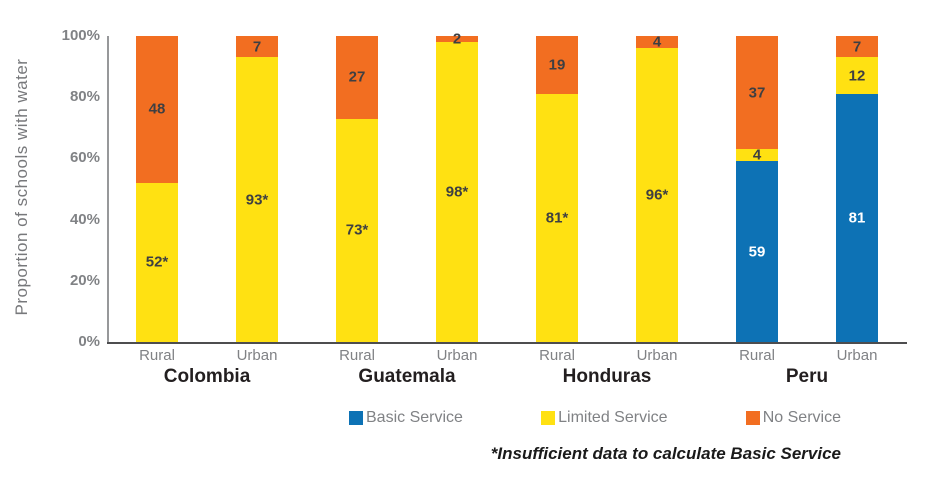 The width and height of the screenshot is (933, 481). What do you see at coordinates (357, 355) in the screenshot?
I see `x-label-guatemala-rural: Rural` at bounding box center [357, 355].